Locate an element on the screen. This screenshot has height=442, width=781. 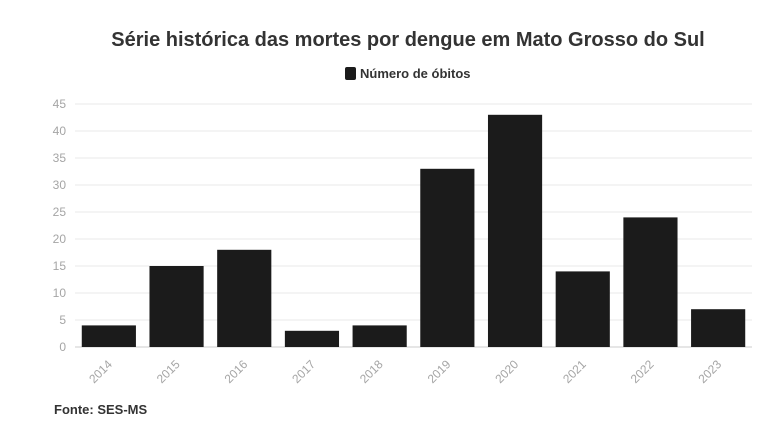
x-tick-label: 2014 is located at coordinates (100, 371).